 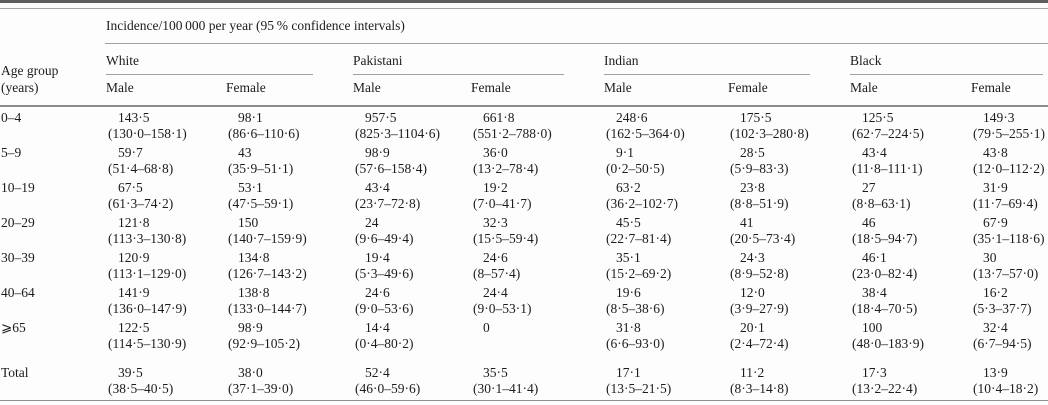 I want to click on confidence-interval: (48·0–183·9), so click(x=888, y=343).